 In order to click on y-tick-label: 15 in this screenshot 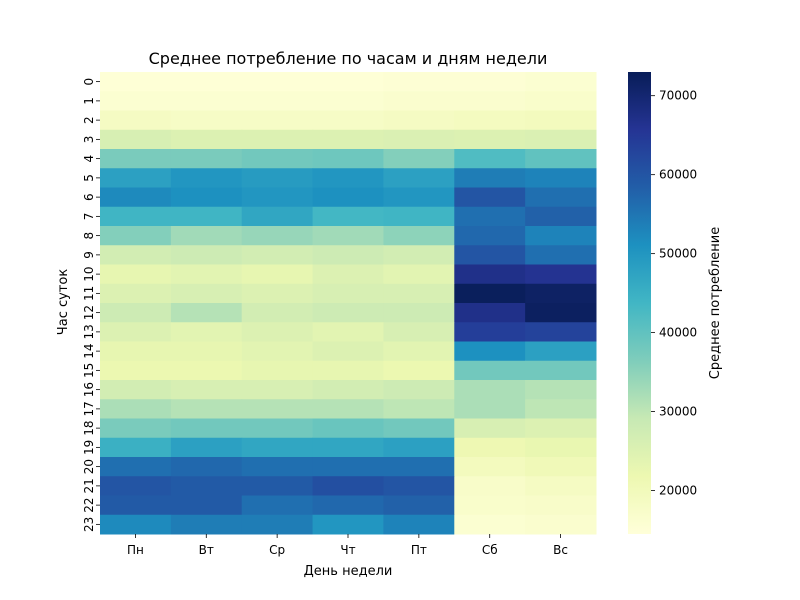, I will do `click(89, 370)`.